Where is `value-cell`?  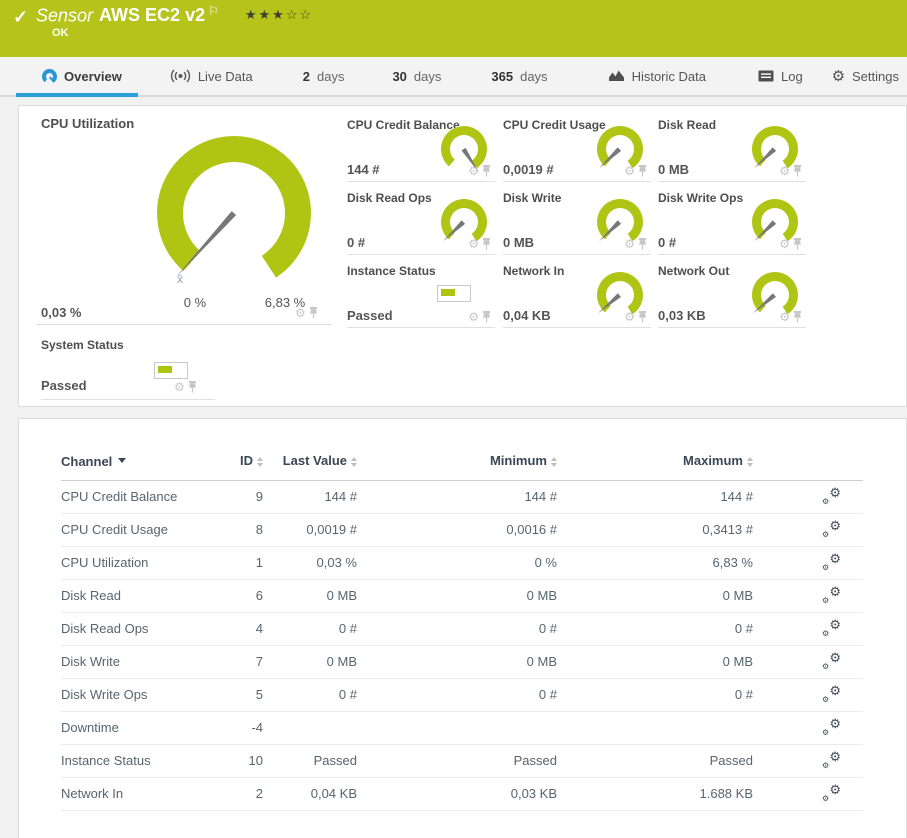 value-cell is located at coordinates (457, 727).